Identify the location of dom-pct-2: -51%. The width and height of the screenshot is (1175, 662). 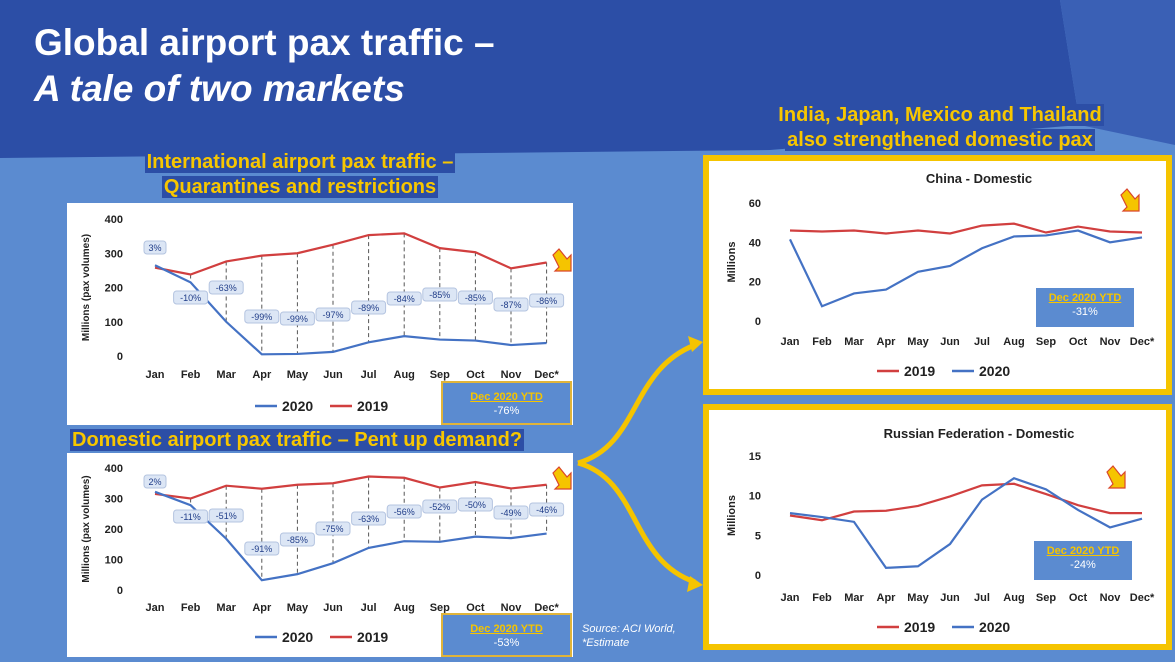
(226, 516).